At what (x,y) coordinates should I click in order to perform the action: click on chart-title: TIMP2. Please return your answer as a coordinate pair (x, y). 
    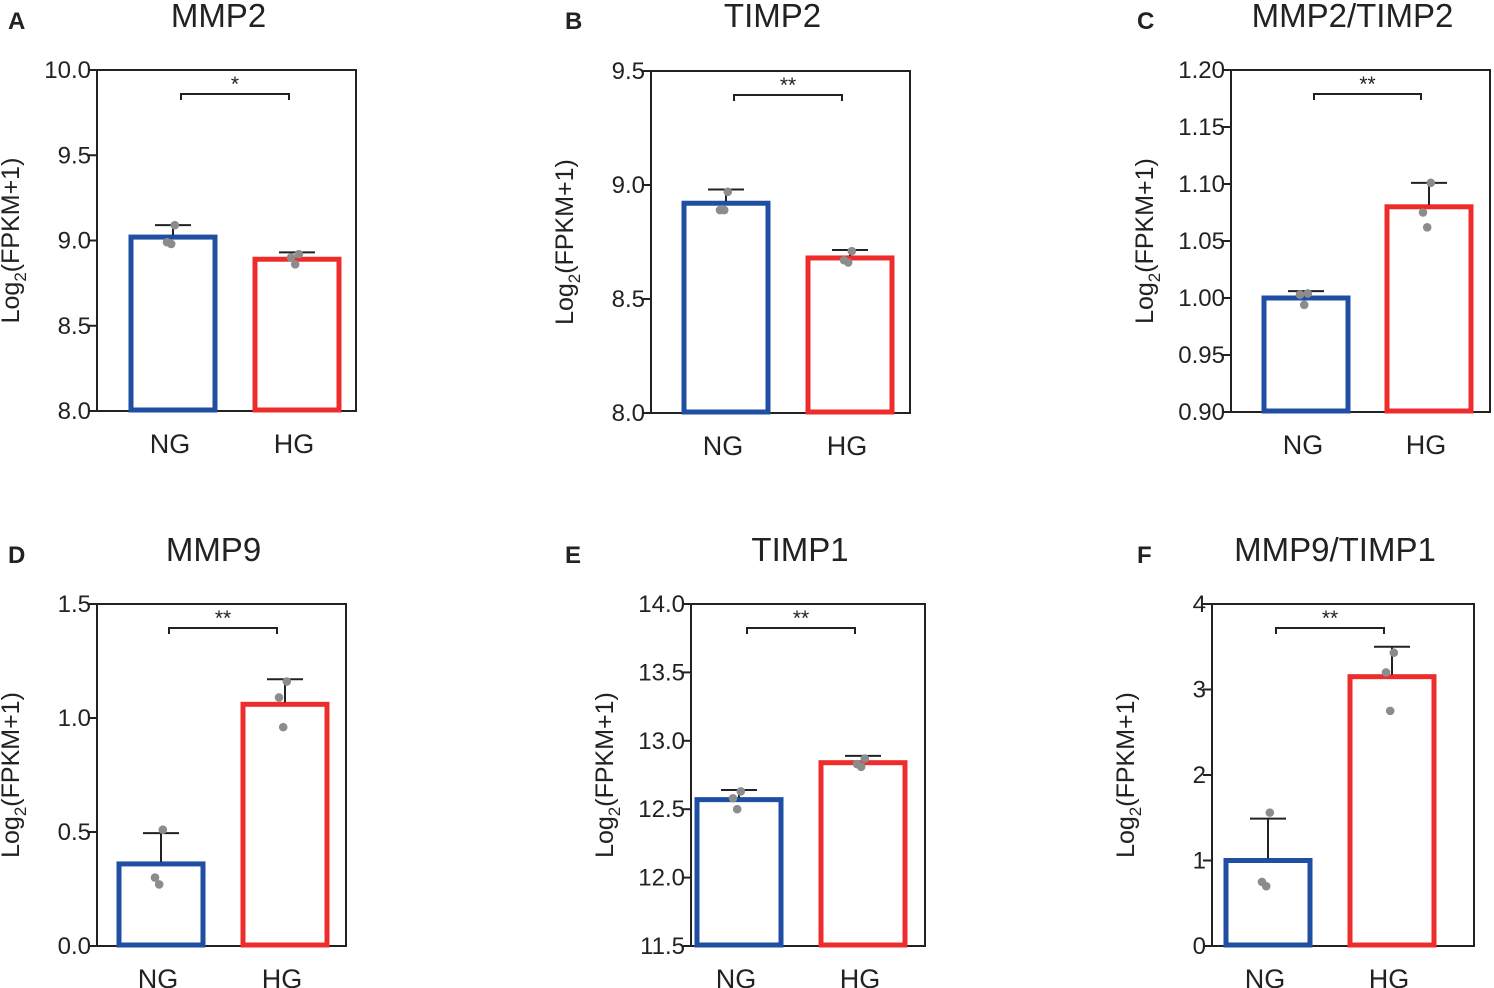
    Looking at the image, I should click on (772, 17).